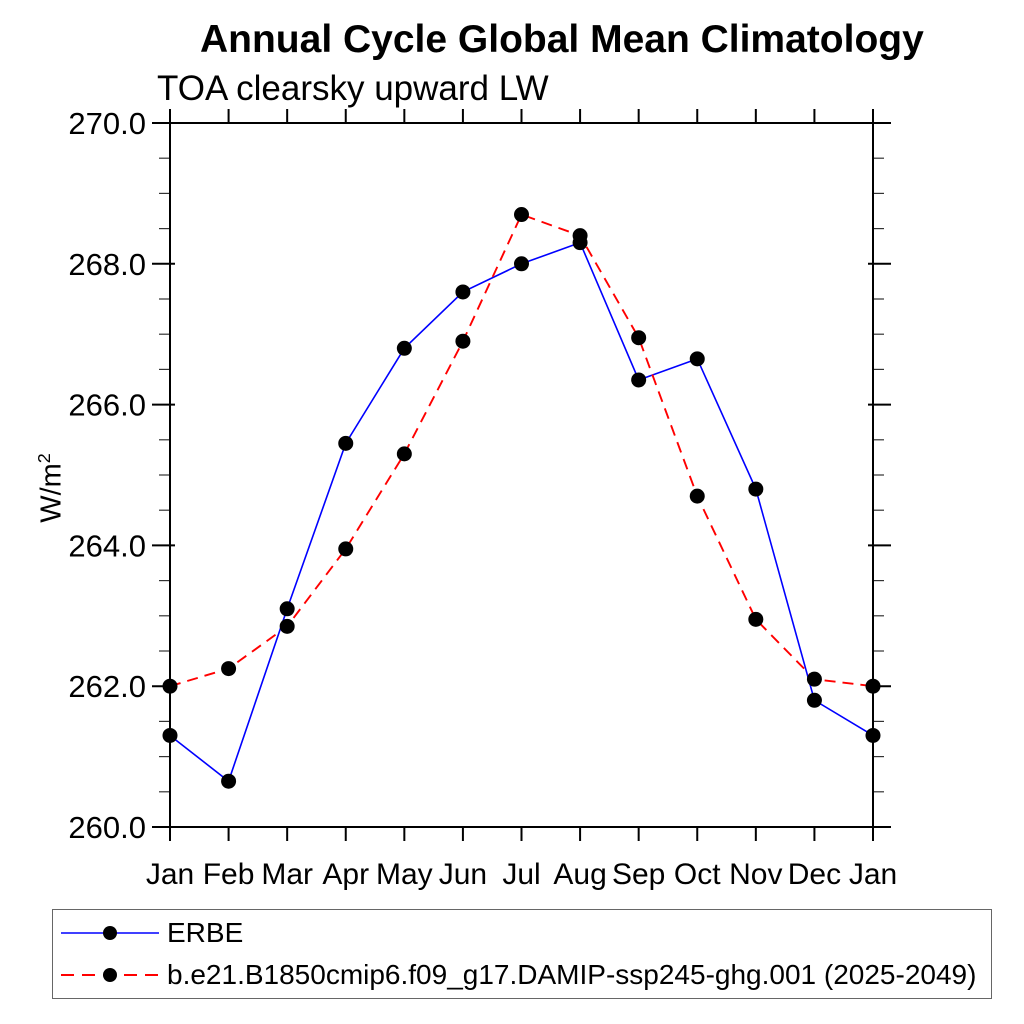 The width and height of the screenshot is (1024, 1024). I want to click on data-point-model-dec, so click(814, 679).